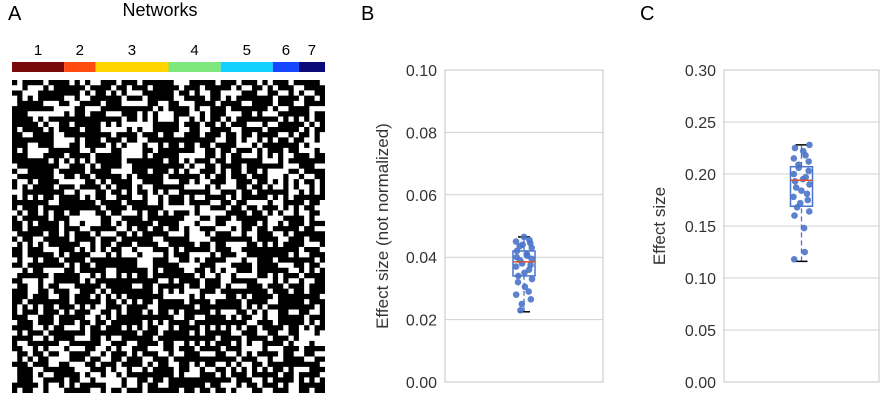 This screenshot has height=402, width=889. I want to click on y-tick-label-b-0: 0.00, so click(421, 383).